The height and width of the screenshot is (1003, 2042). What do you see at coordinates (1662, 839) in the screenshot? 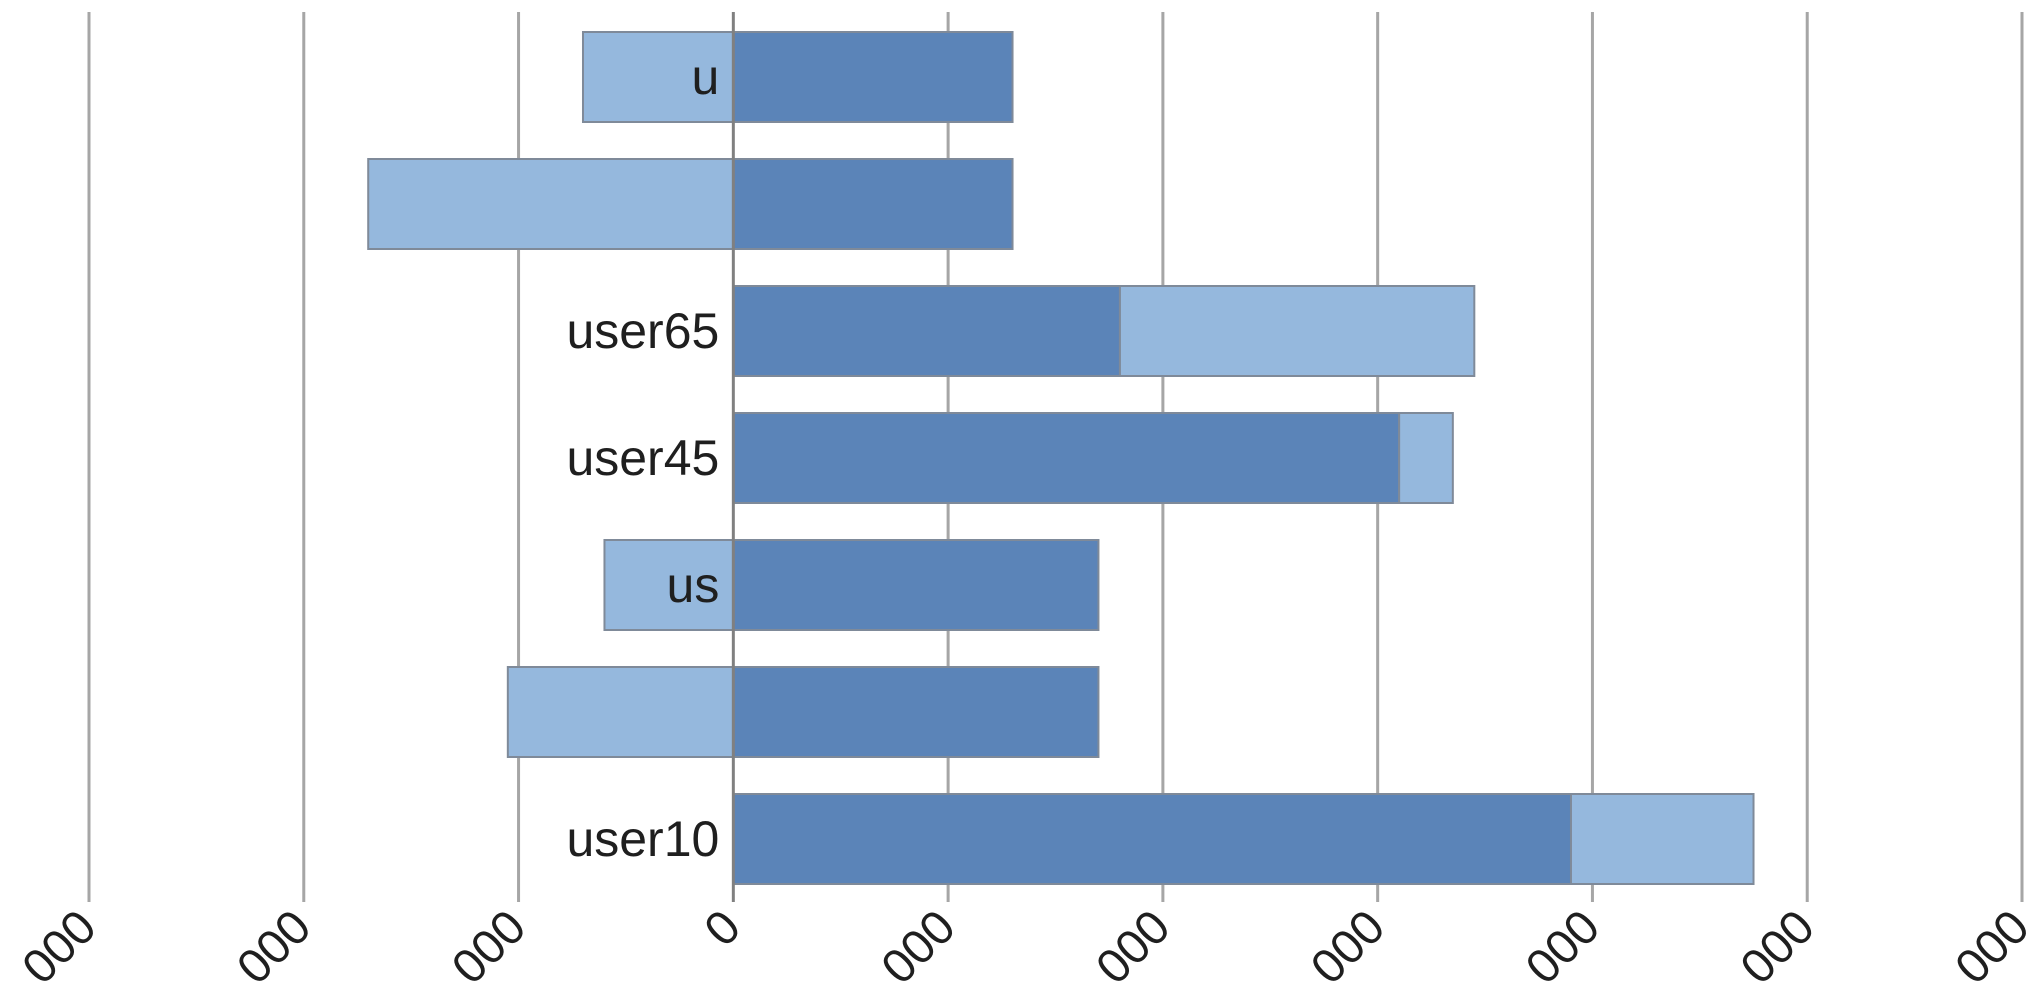
I see `bar-series2-row6` at bounding box center [1662, 839].